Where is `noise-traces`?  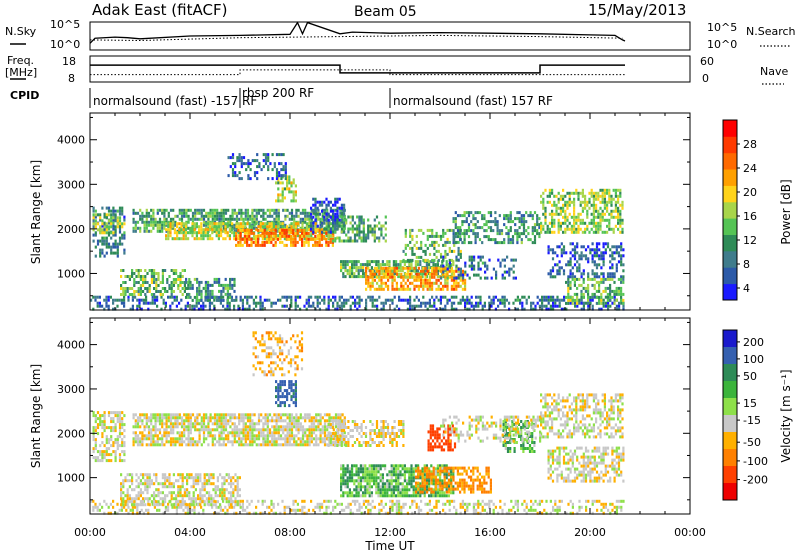
noise-traces is located at coordinates (357, 32).